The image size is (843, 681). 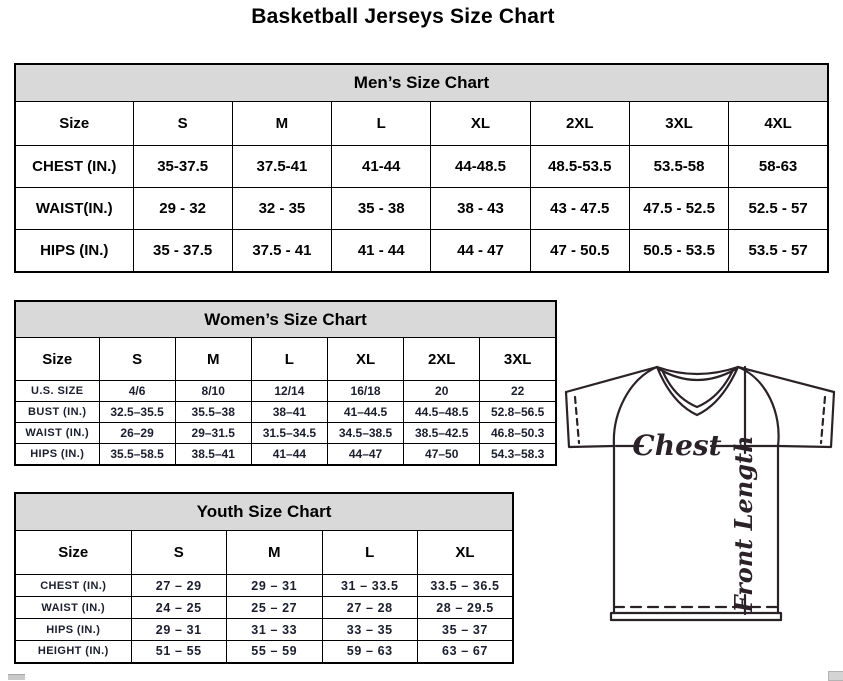 What do you see at coordinates (274, 651) in the screenshot?
I see `size-value-cell: 55 – 59` at bounding box center [274, 651].